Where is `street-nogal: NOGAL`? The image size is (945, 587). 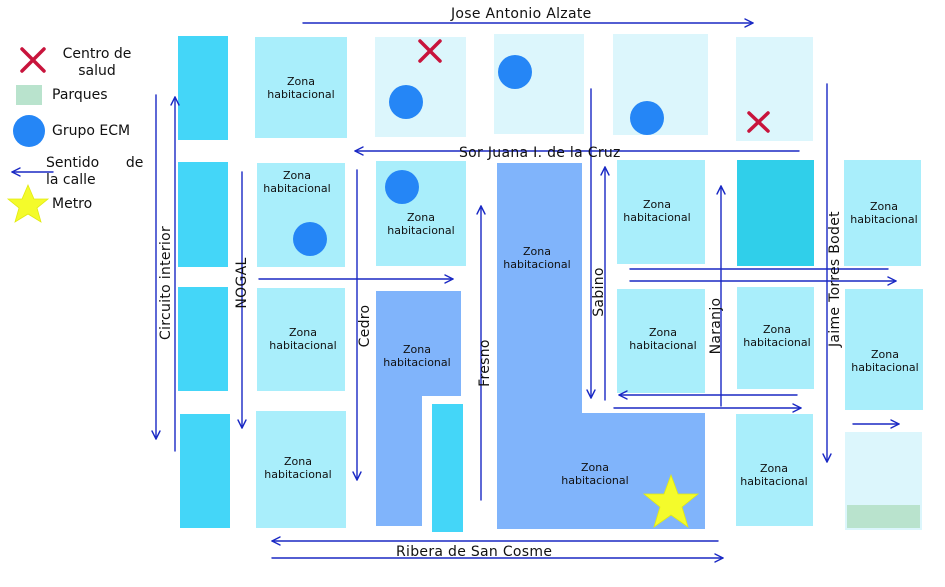 street-nogal: NOGAL is located at coordinates (242, 283).